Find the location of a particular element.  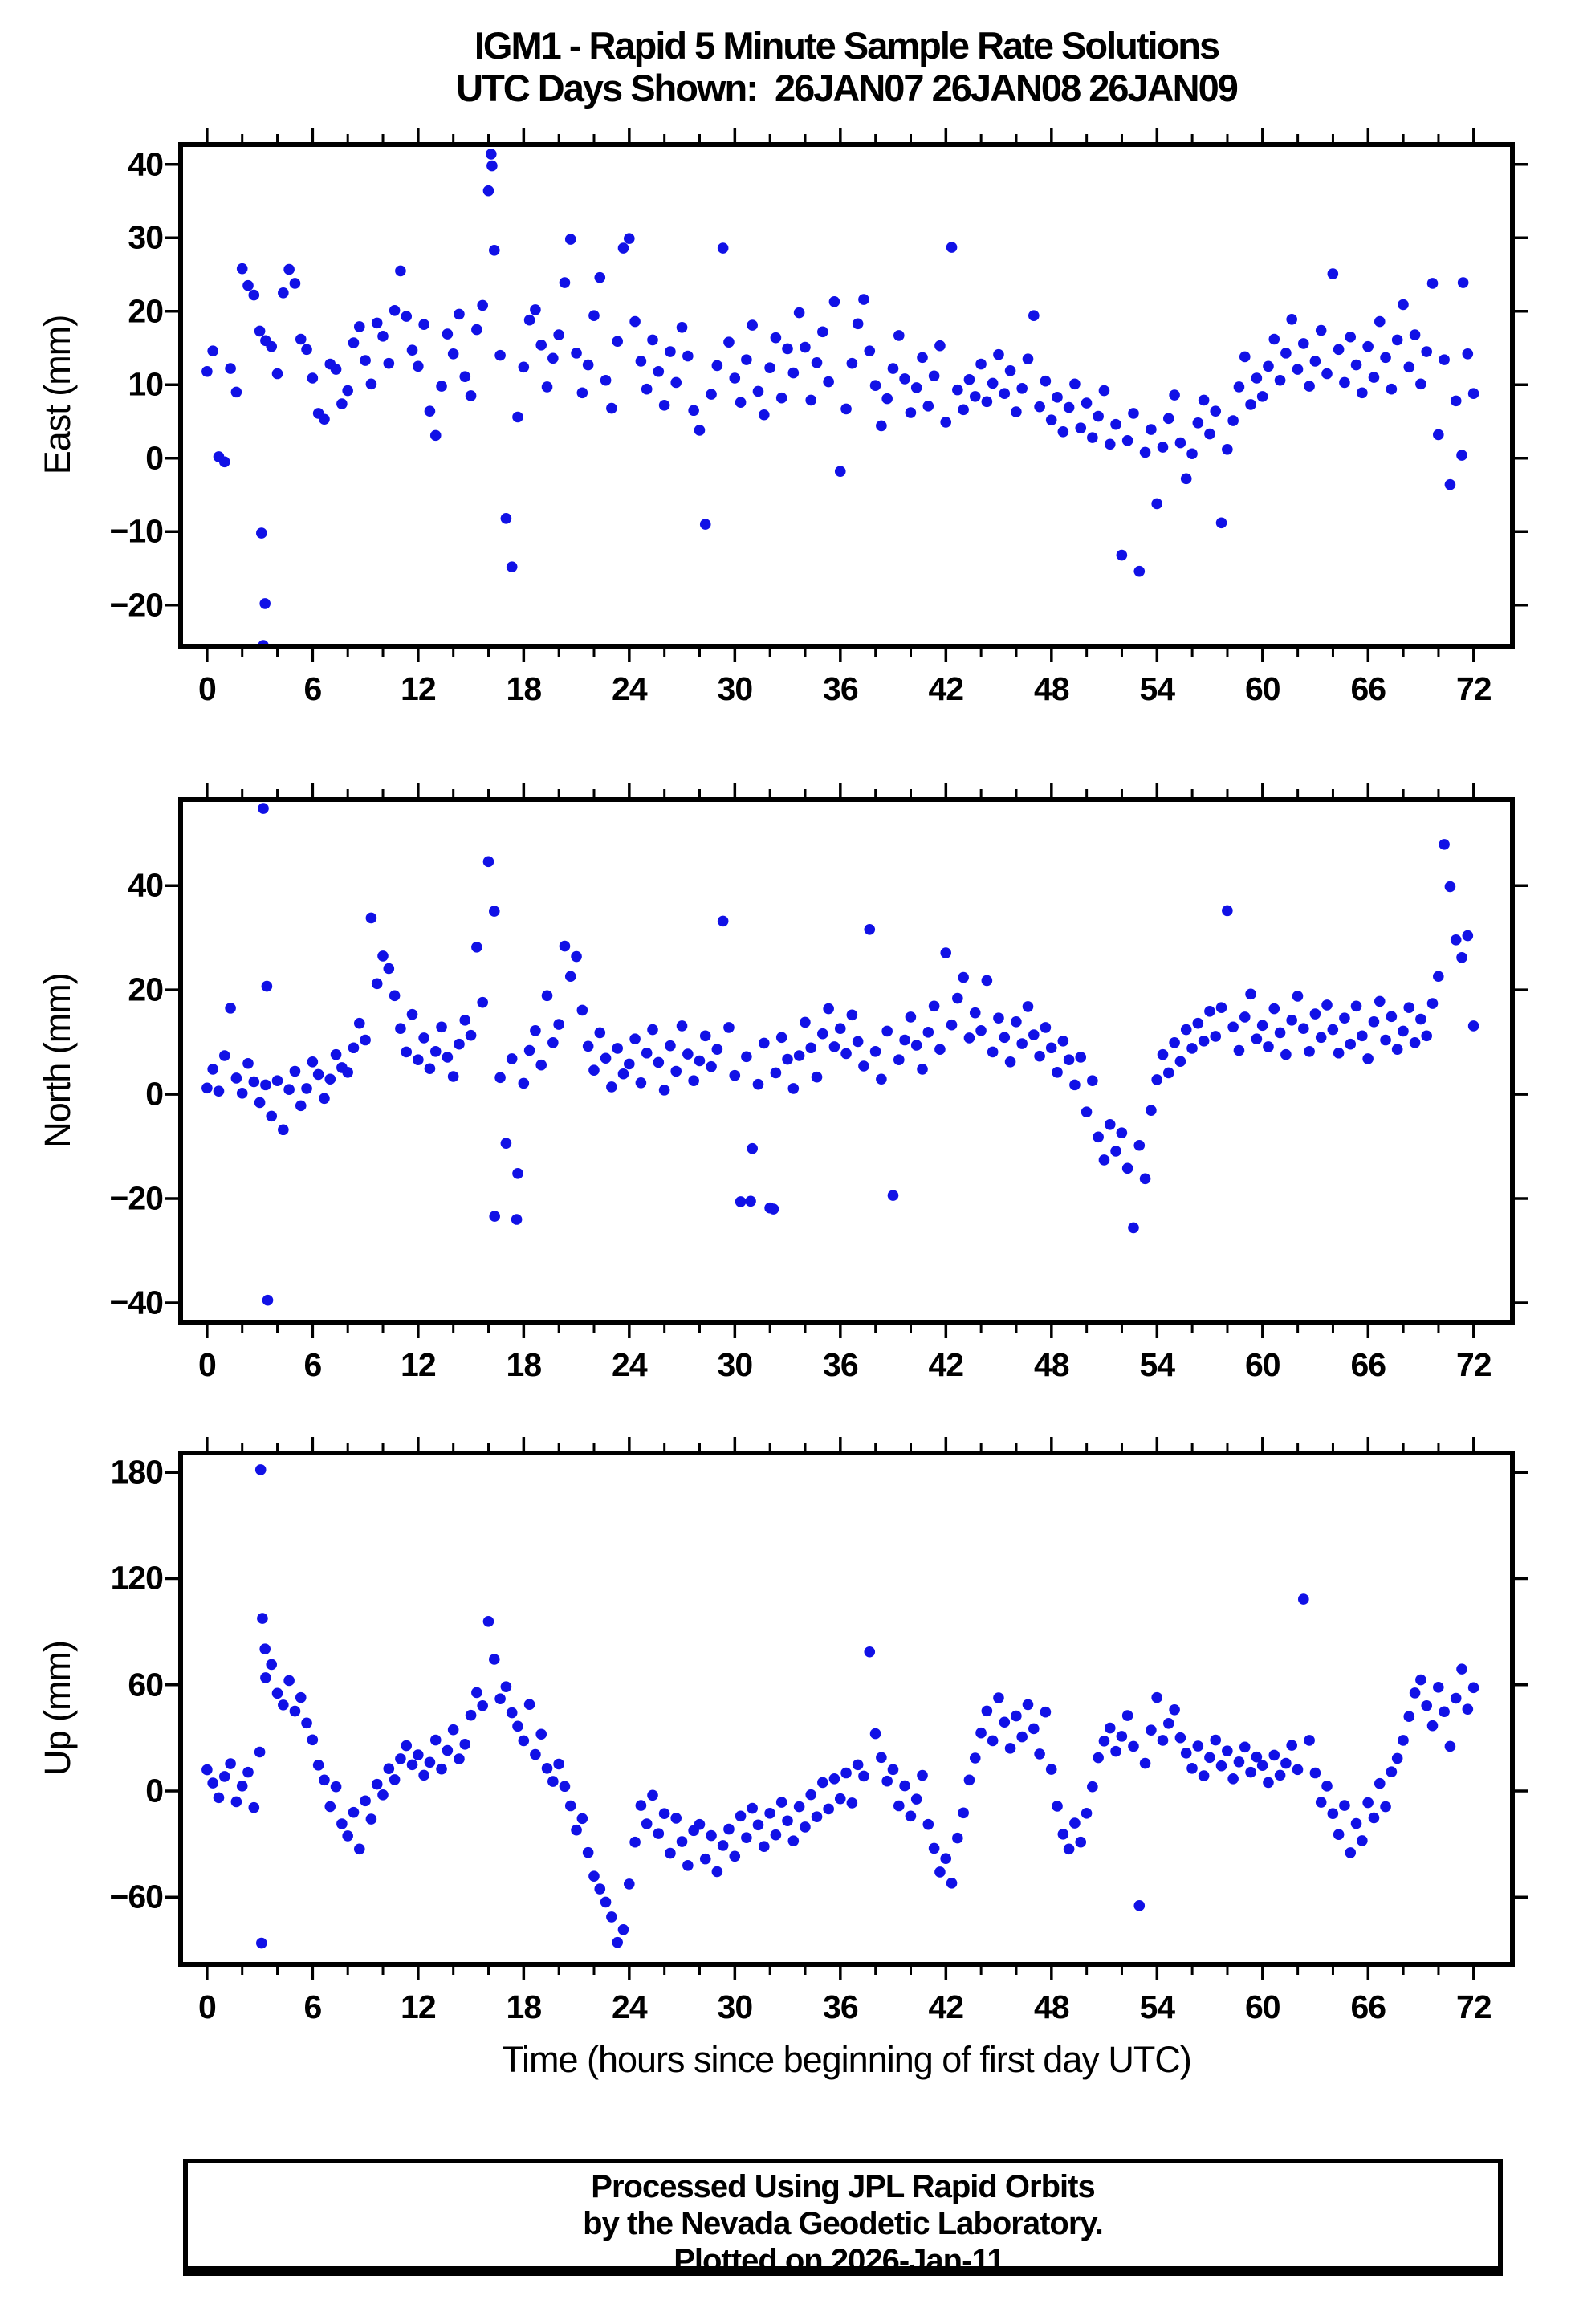

north-xtick-label: 24 is located at coordinates (630, 1364).